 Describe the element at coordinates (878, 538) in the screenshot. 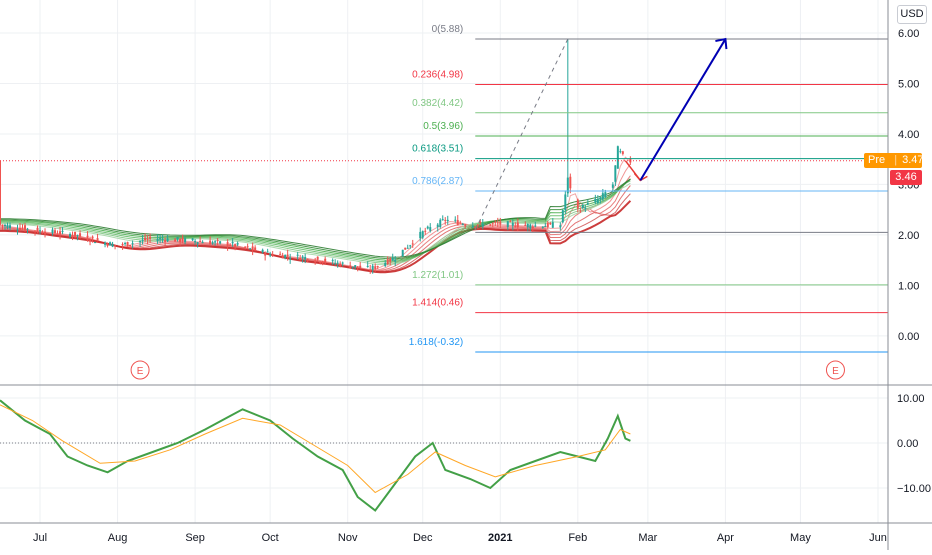

I see `x-tick-label: Jun` at that location.